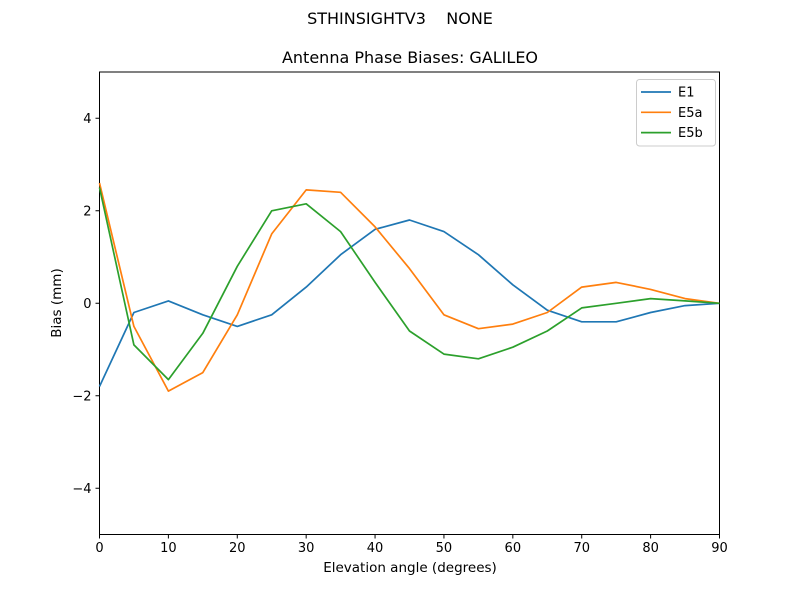  Describe the element at coordinates (81, 489) in the screenshot. I see `y-tick-label: −4` at that location.